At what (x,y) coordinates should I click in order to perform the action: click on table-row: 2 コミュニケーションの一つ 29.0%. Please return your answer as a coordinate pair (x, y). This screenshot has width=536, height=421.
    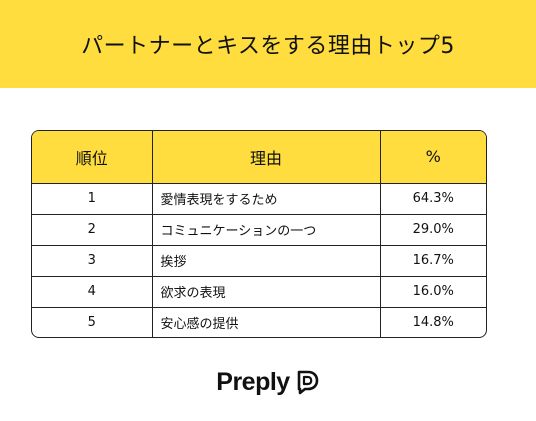
    Looking at the image, I should click on (259, 230).